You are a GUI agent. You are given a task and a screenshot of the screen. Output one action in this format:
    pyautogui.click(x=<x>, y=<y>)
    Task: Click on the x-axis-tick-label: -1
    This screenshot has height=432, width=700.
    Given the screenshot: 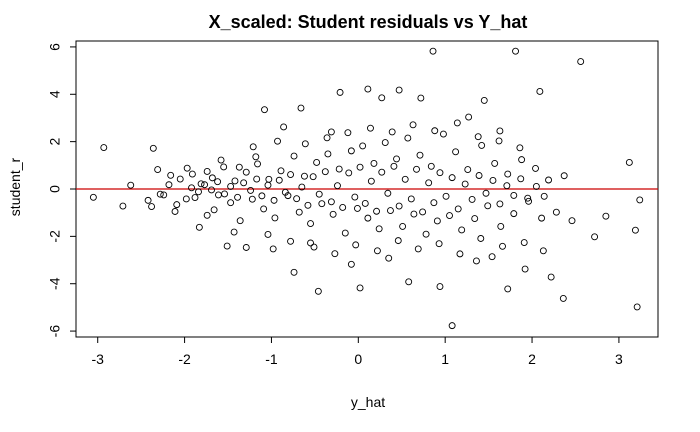 What is the action you would take?
    pyautogui.click(x=271, y=359)
    